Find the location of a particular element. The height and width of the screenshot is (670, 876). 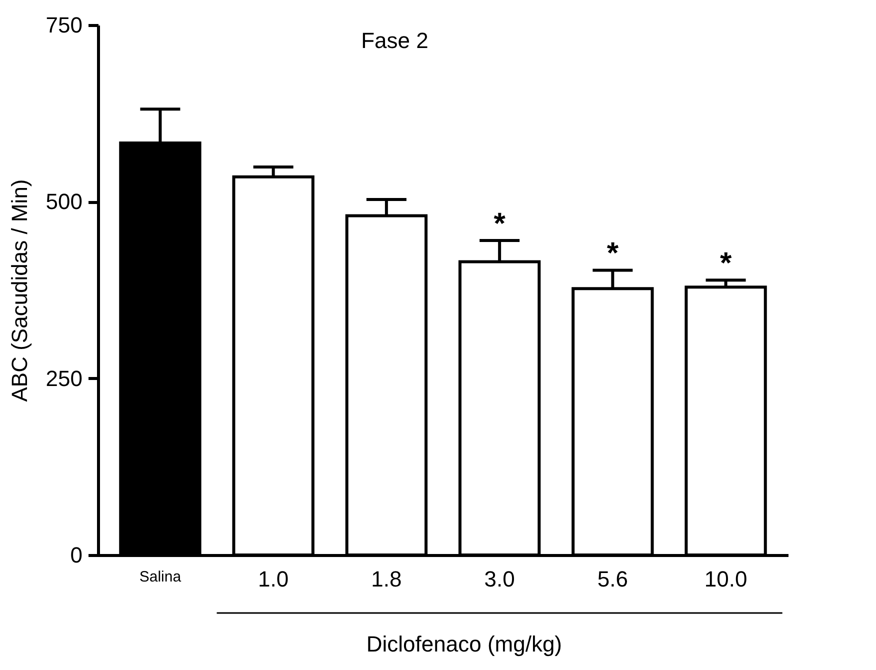

x-tick-label: 3.0 is located at coordinates (499, 579).